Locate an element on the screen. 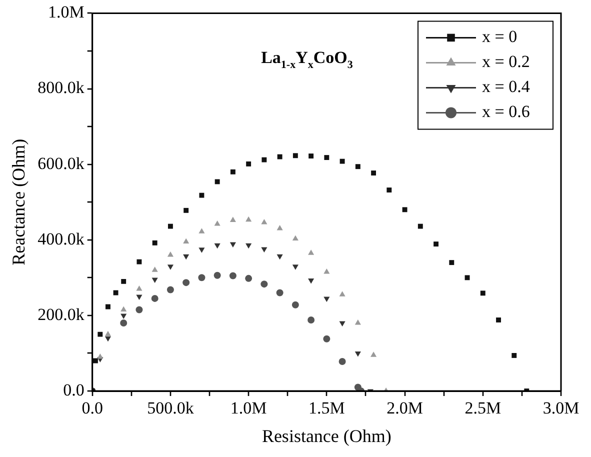  legend-label: x = 0.6 is located at coordinates (506, 112).